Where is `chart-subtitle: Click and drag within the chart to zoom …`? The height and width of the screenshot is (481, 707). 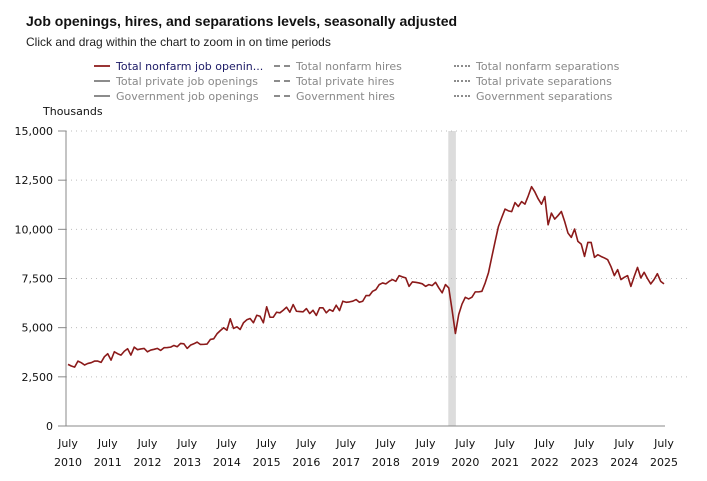 chart-subtitle: Click and drag within the chart to zoom … is located at coordinates (178, 42).